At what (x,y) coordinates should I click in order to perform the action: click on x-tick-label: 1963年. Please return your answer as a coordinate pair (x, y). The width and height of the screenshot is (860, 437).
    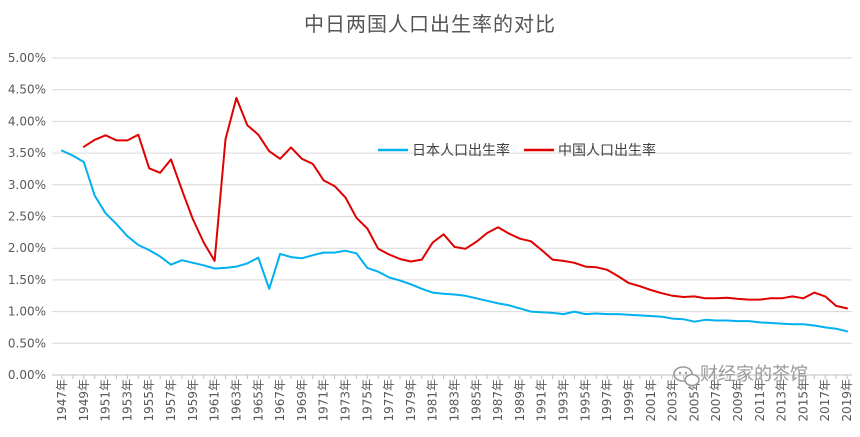
    Looking at the image, I should click on (236, 400).